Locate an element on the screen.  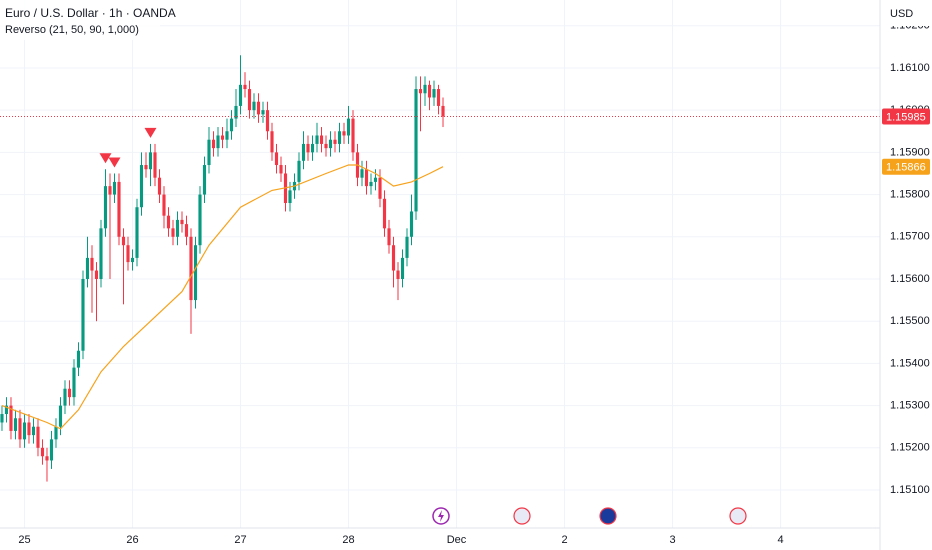
y-tick-label: 1.16100 is located at coordinates (910, 68).